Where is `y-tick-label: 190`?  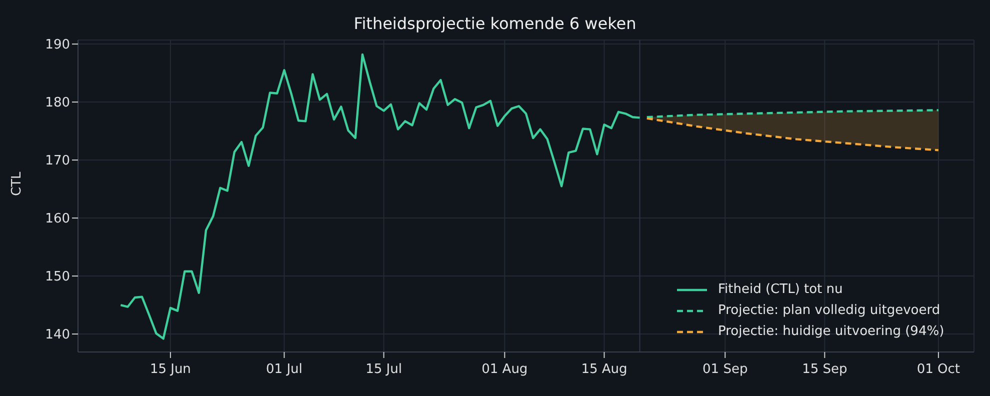
y-tick-label: 190 is located at coordinates (57, 45).